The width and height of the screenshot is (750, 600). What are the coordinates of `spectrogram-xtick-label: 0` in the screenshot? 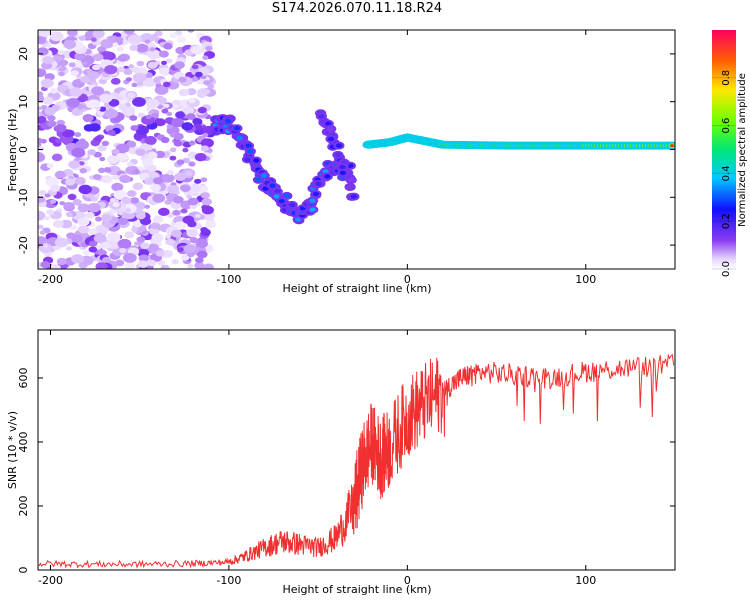 It's located at (407, 279).